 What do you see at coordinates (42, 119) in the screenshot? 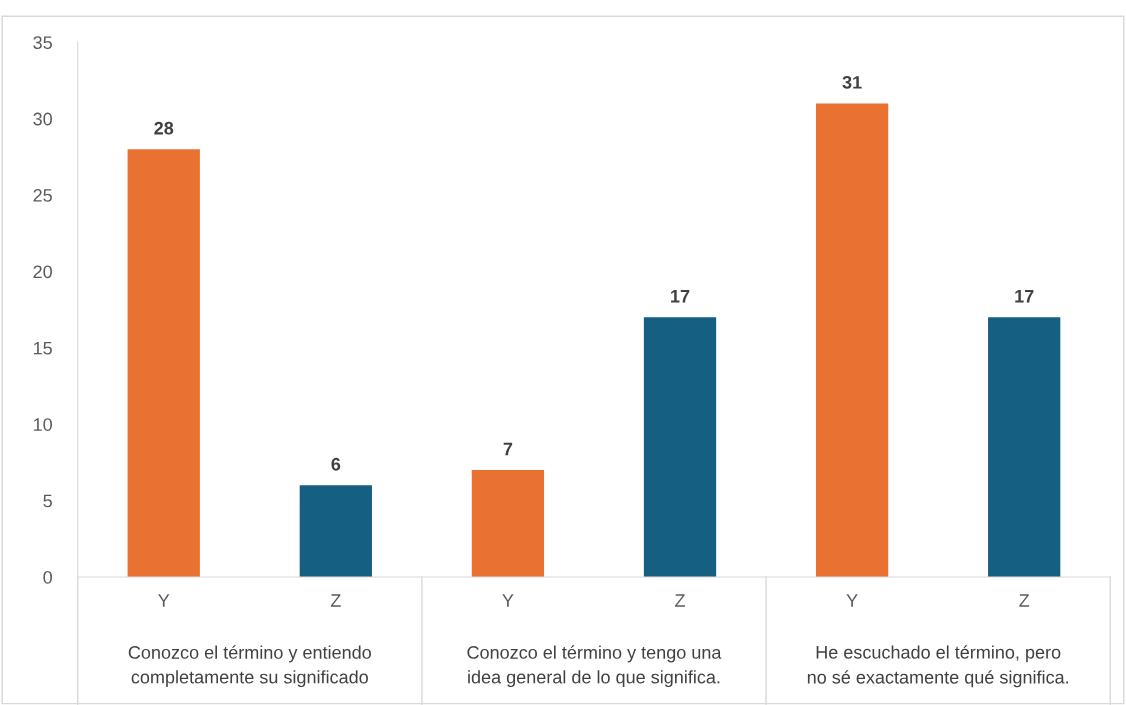
I see `y-tick-label: 30` at bounding box center [42, 119].